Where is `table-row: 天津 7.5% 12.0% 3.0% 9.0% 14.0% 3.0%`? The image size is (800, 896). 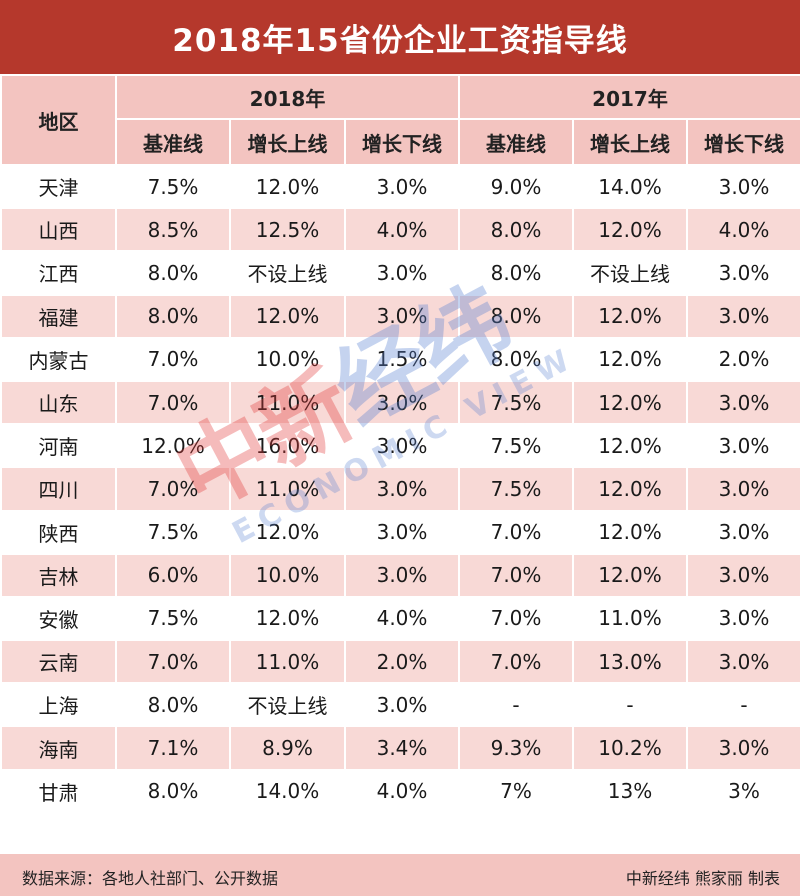 table-row: 天津 7.5% 12.0% 3.0% 9.0% 14.0% 3.0% is located at coordinates (400, 186).